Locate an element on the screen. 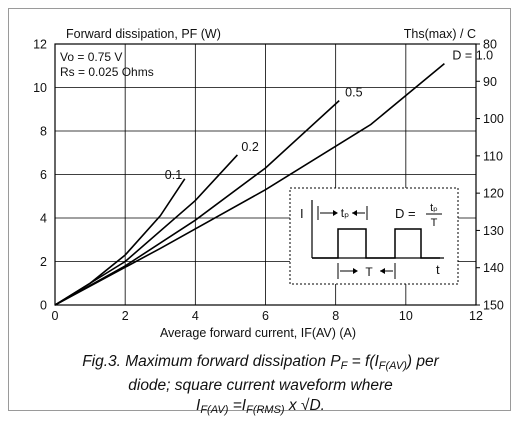  T-arrowhead-left is located at coordinates (355, 271).